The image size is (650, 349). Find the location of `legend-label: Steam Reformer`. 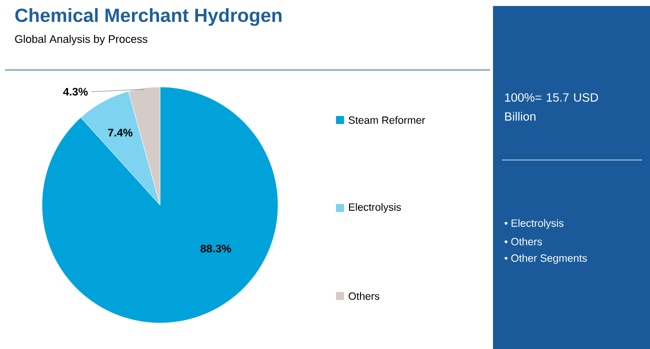

legend-label: Steam Reformer is located at coordinates (387, 120).